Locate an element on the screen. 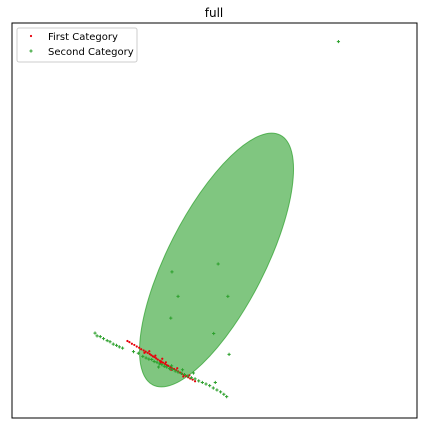  legend-marker-first-category is located at coordinates (31, 36).